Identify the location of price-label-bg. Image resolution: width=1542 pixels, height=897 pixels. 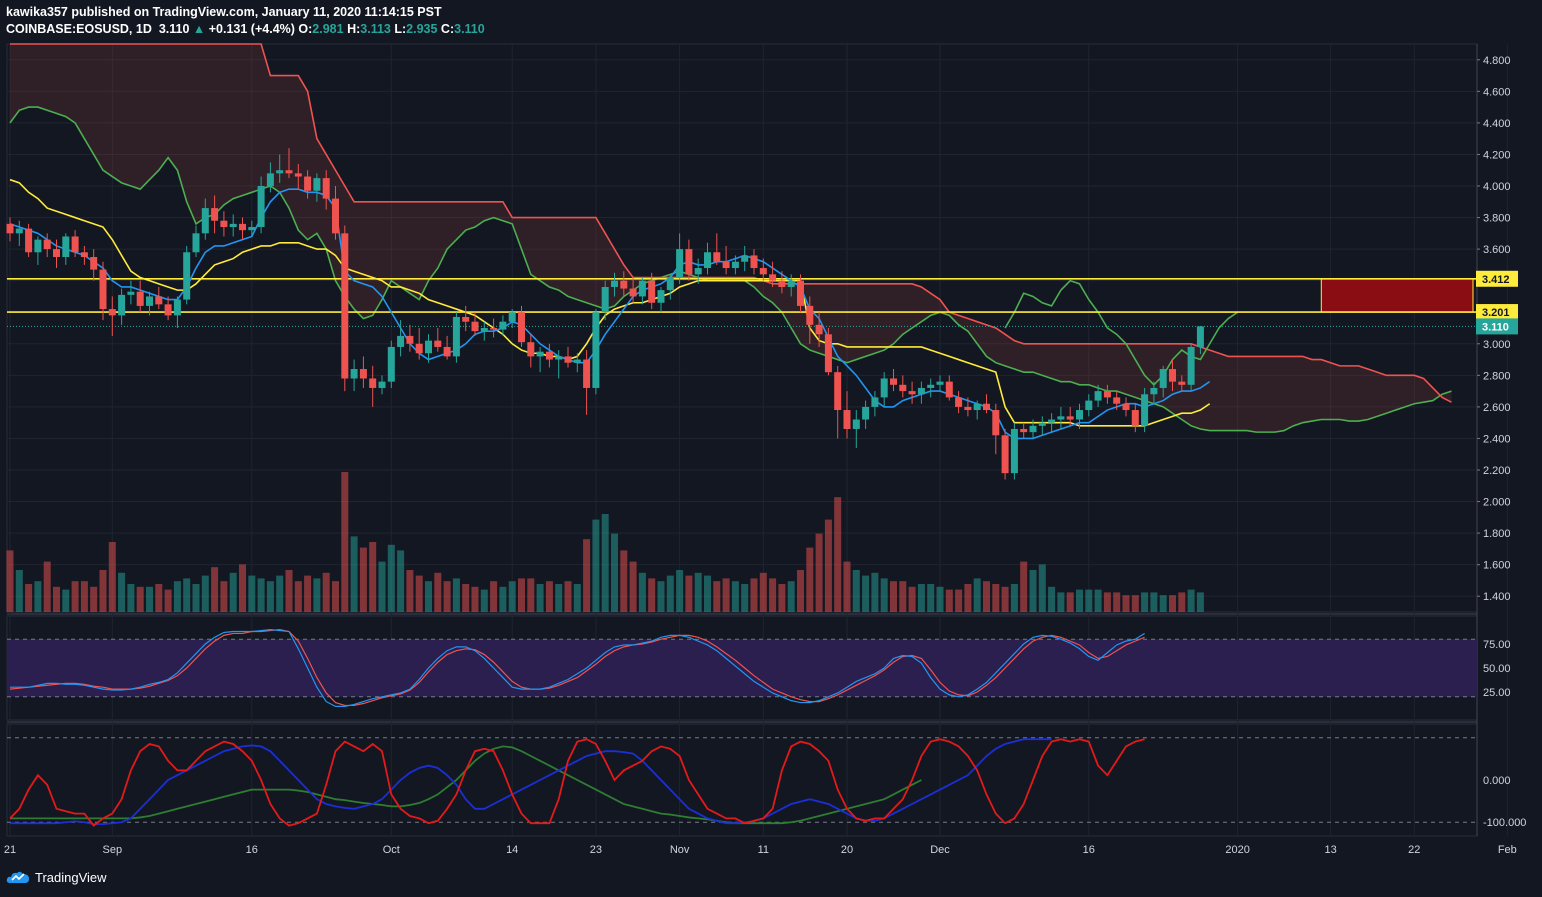
(1497, 326).